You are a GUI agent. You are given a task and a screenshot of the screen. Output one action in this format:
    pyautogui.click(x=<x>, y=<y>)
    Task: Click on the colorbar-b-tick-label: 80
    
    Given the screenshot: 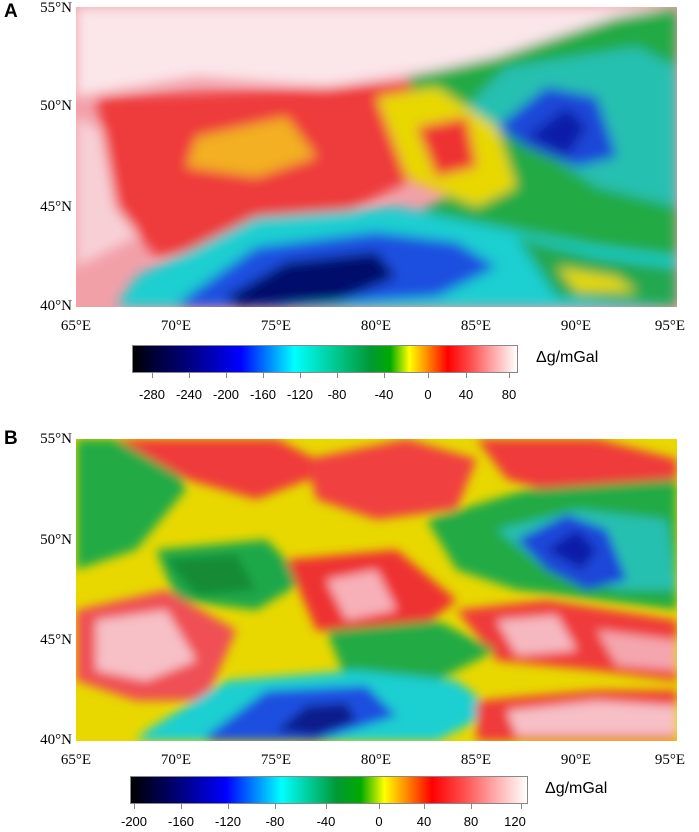 What is the action you would take?
    pyautogui.click(x=471, y=821)
    